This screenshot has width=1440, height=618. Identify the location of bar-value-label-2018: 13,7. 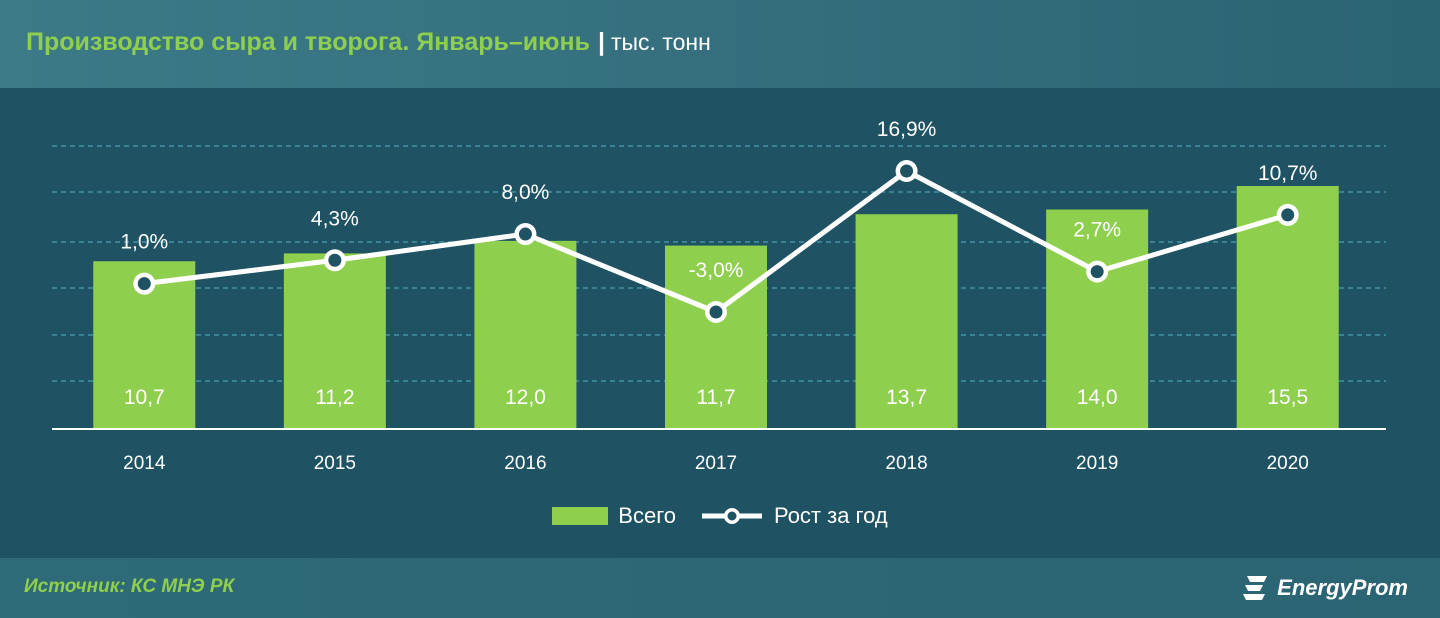
(906, 397).